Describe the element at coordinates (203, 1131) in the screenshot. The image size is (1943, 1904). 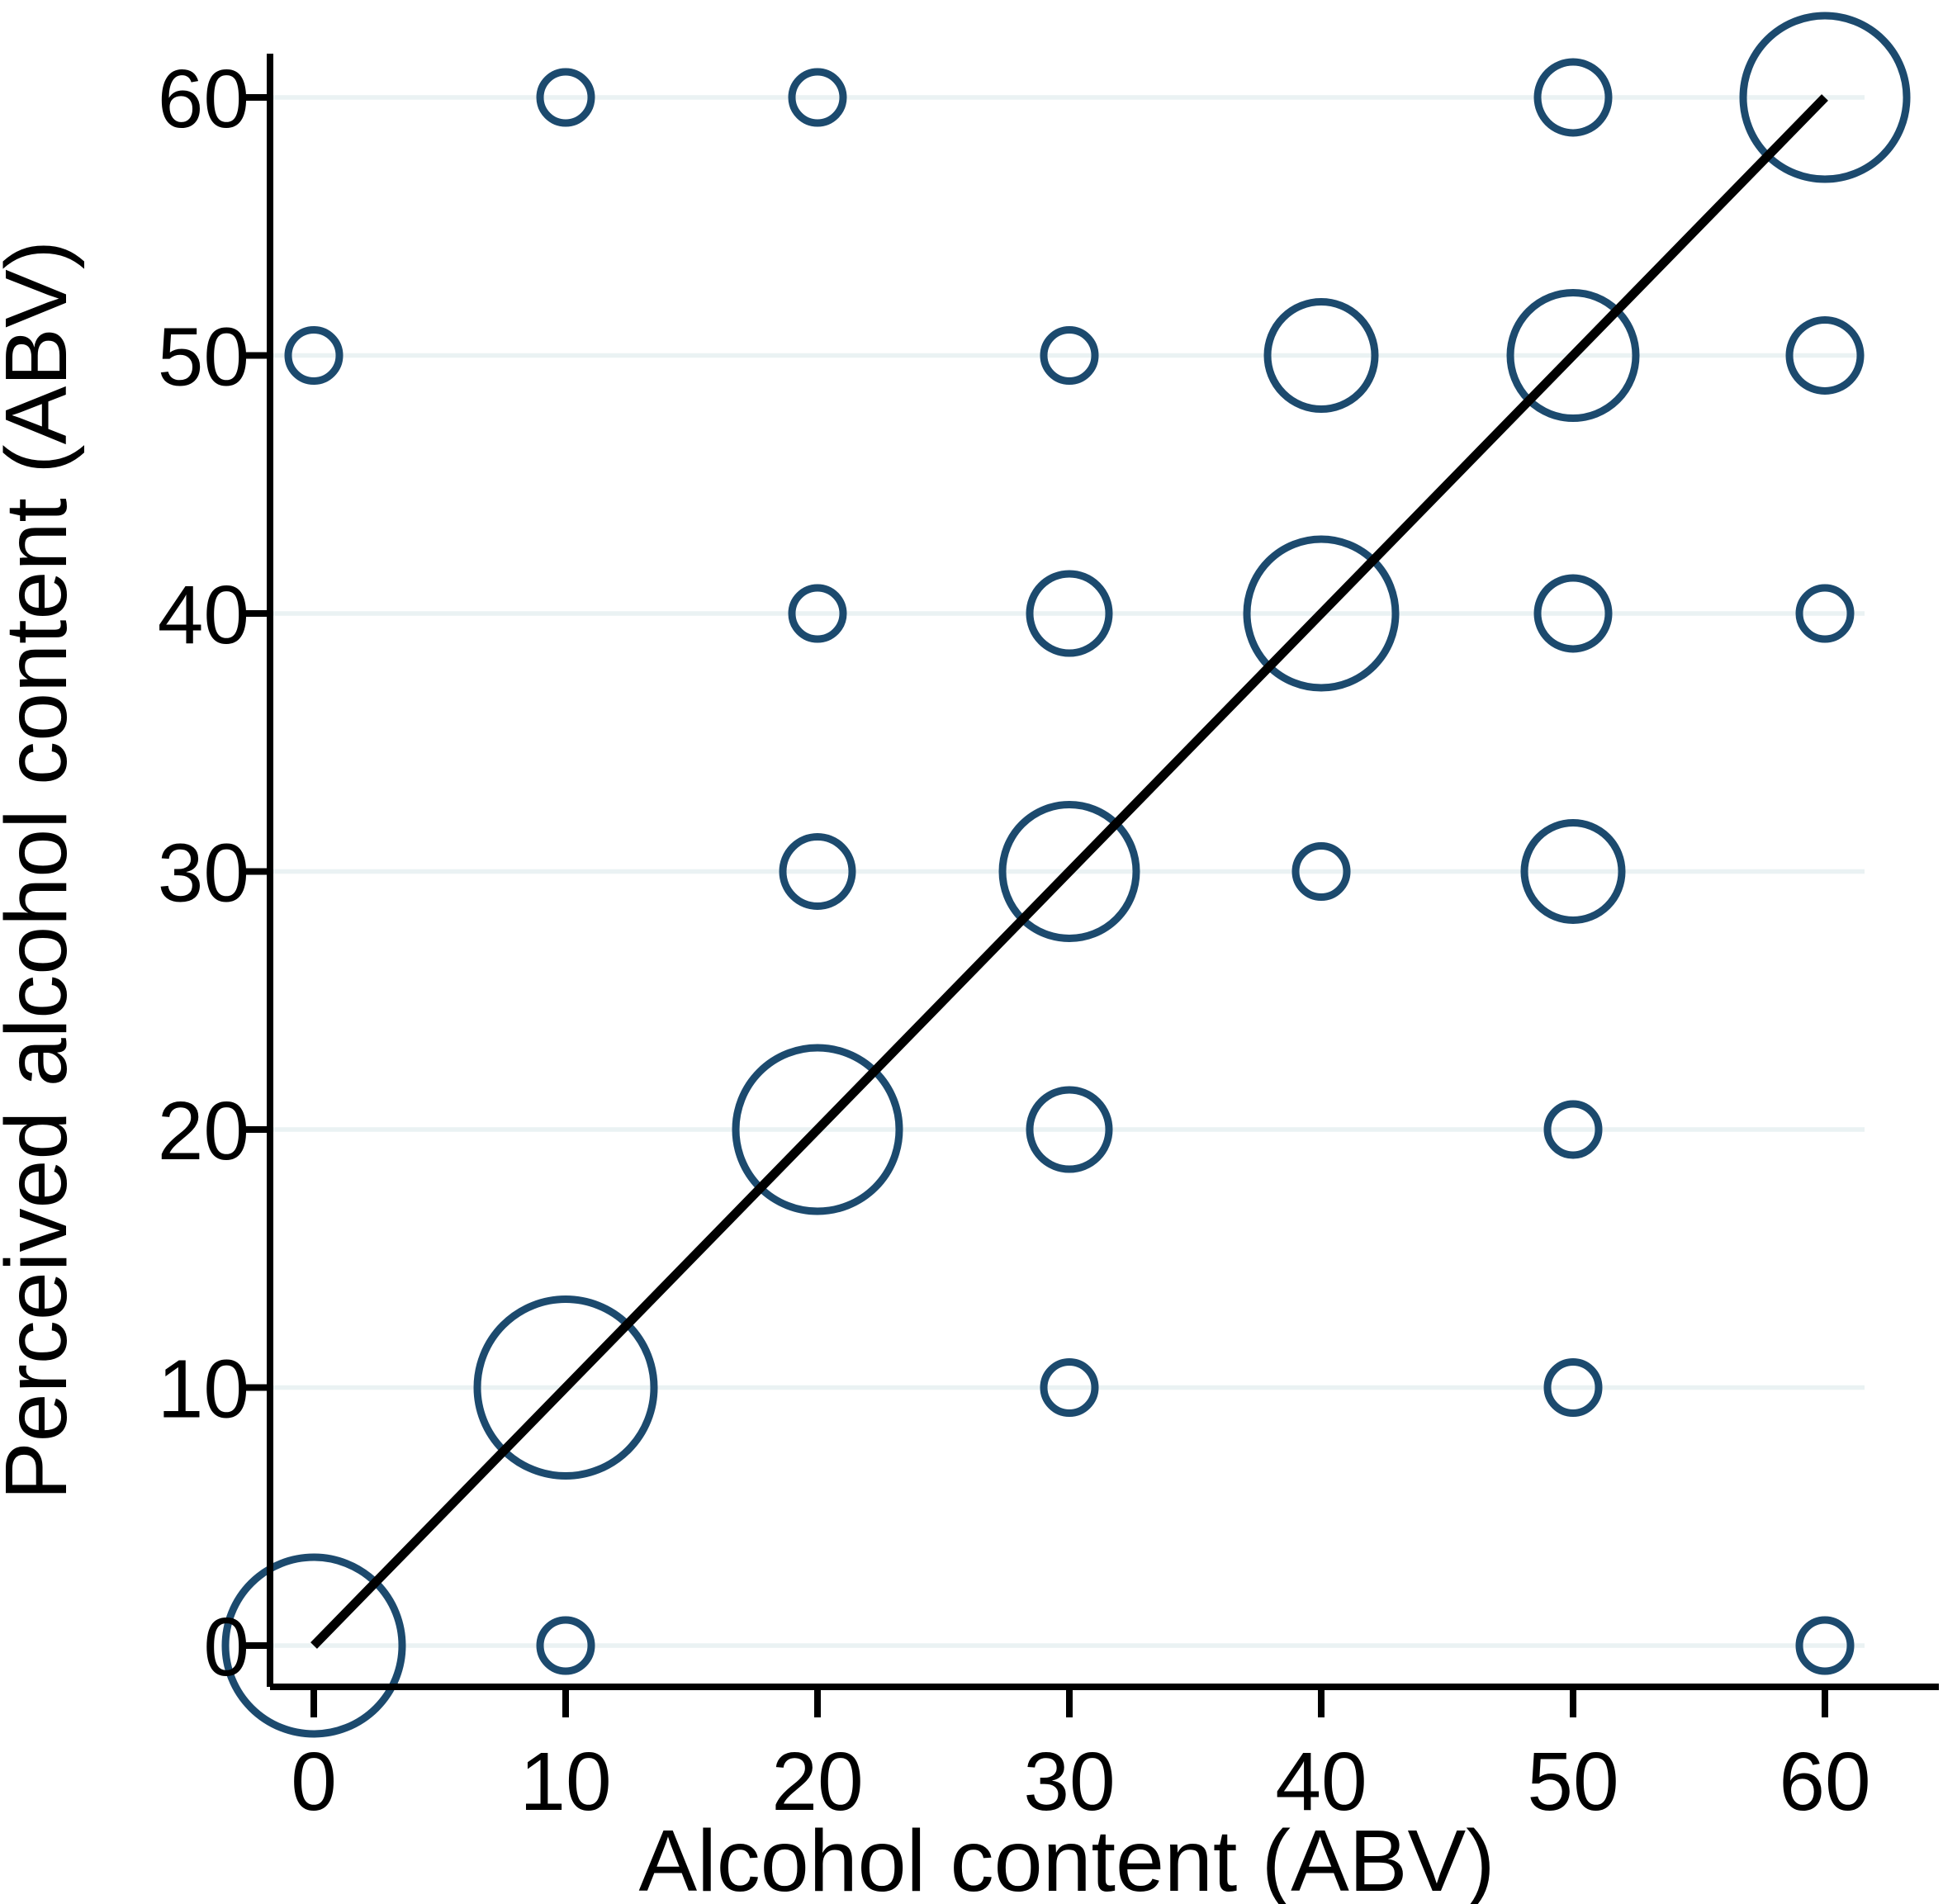
I see `y-tick-label-20: 20` at that location.